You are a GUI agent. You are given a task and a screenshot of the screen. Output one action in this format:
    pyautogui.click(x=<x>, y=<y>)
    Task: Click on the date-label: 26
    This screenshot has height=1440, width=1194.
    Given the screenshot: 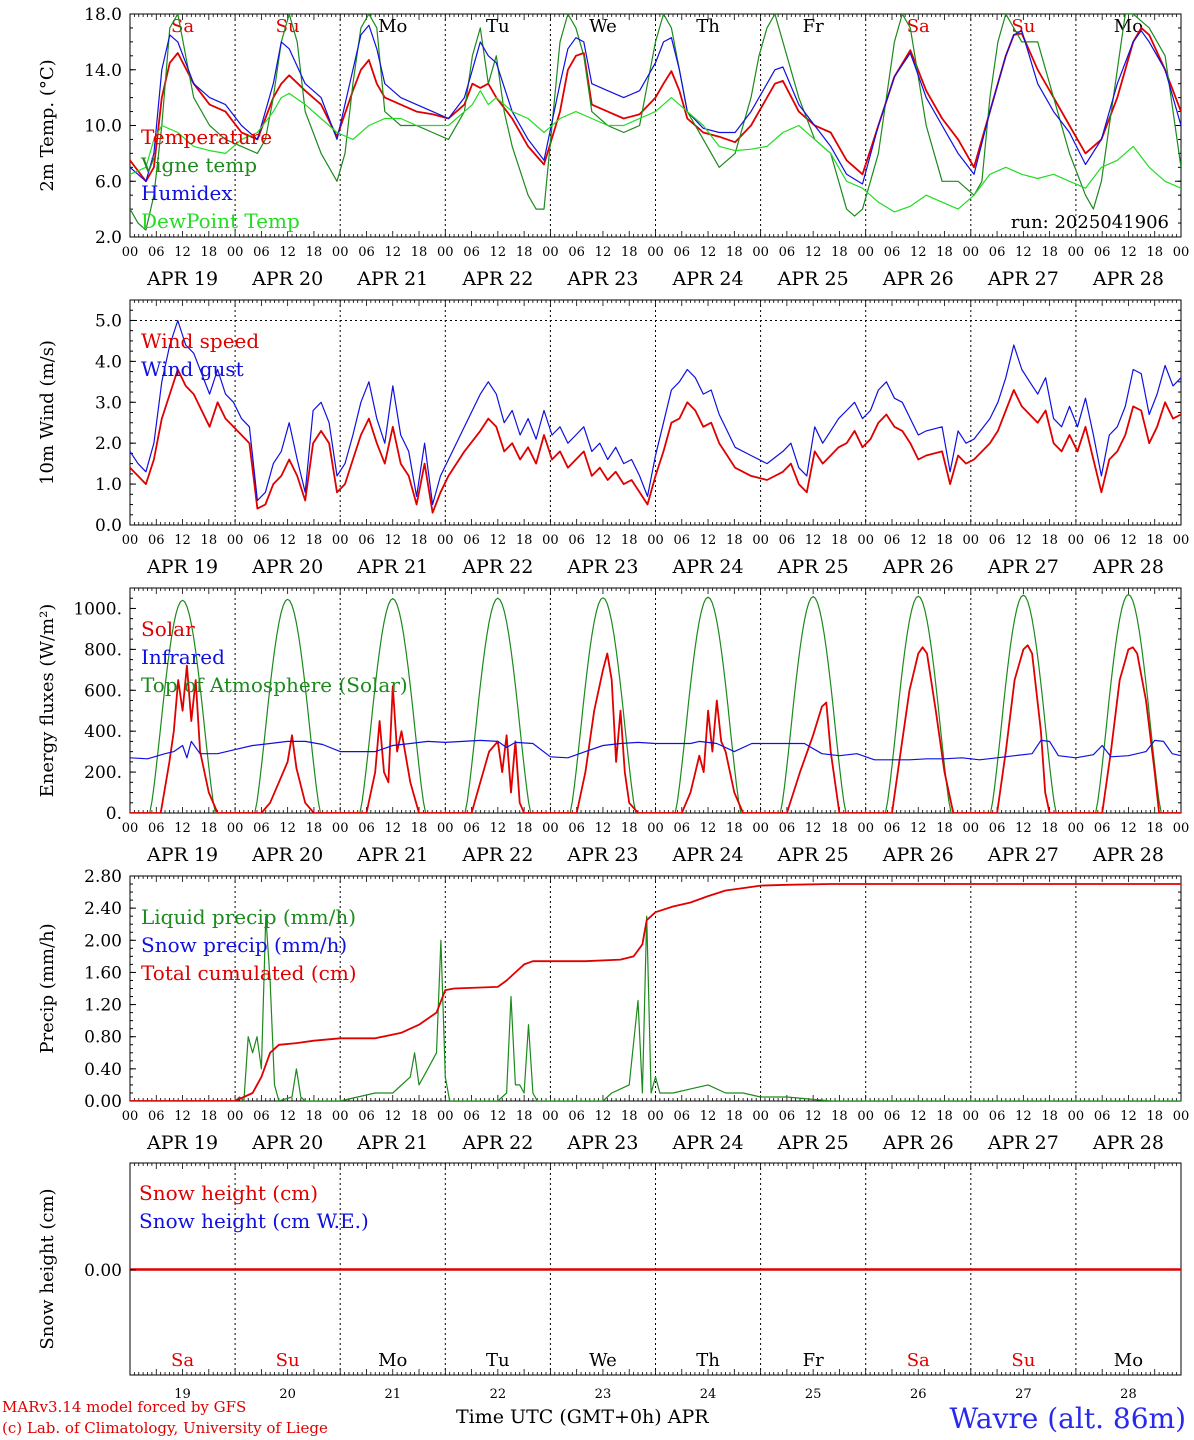 What is the action you would take?
    pyautogui.click(x=918, y=1393)
    